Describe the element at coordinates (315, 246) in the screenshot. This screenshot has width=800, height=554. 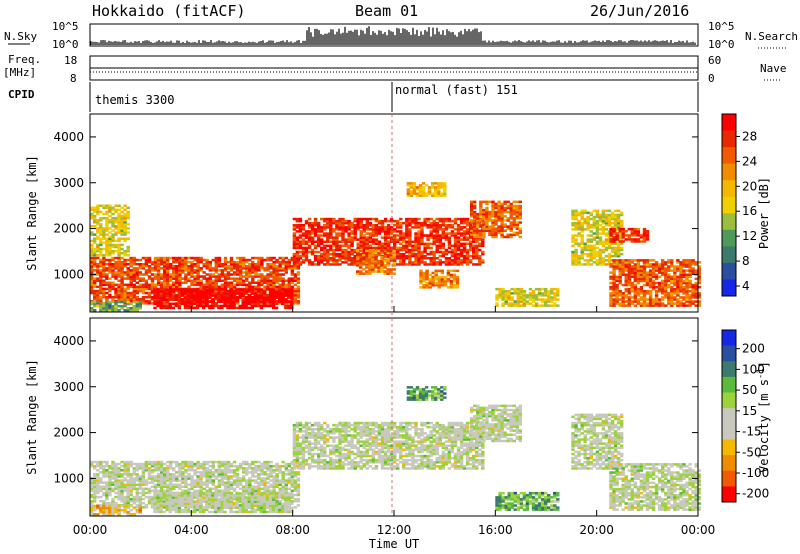
I see `cell-1972` at that location.